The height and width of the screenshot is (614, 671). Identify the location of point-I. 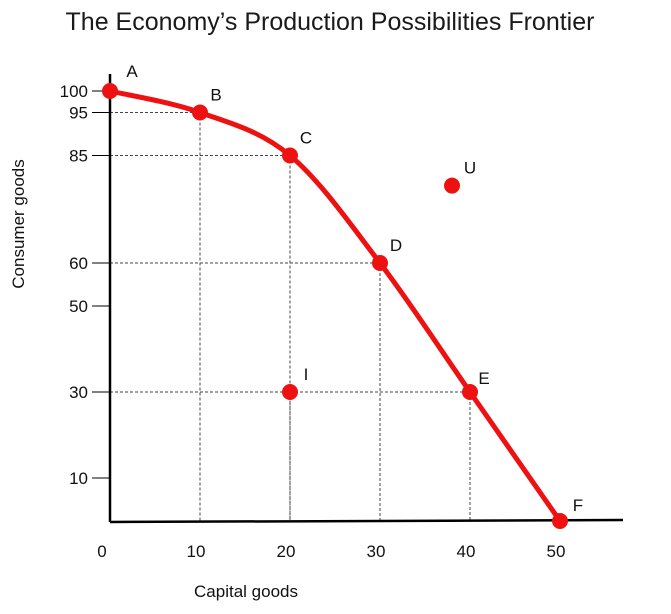
(290, 392).